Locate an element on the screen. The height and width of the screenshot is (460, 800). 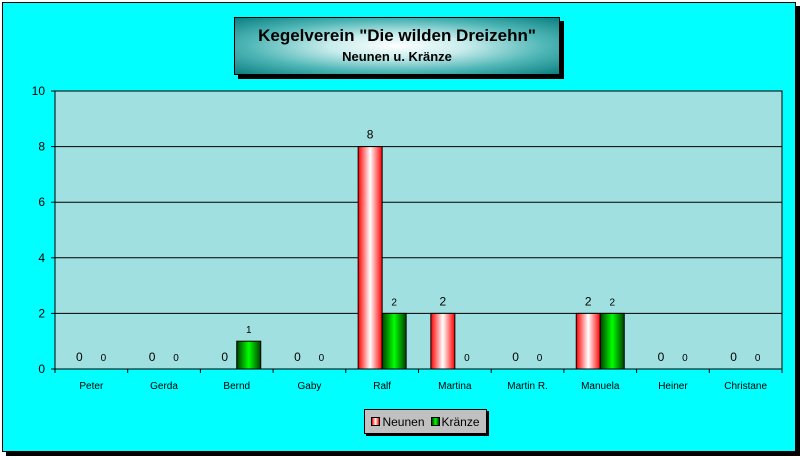
y-tick-label: 4 is located at coordinates (41, 258).